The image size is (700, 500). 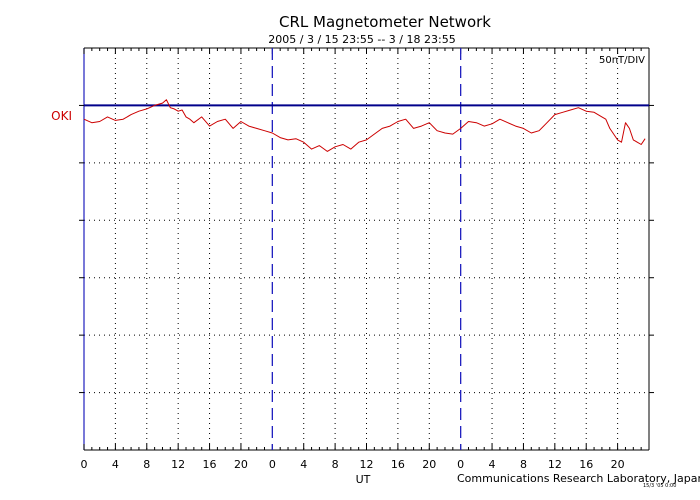 I want to click on x-tick-labels: 0 4 8 12 16 20 0 4 8 12 16 20 0 4 8 12 16 20, so click(x=353, y=464).